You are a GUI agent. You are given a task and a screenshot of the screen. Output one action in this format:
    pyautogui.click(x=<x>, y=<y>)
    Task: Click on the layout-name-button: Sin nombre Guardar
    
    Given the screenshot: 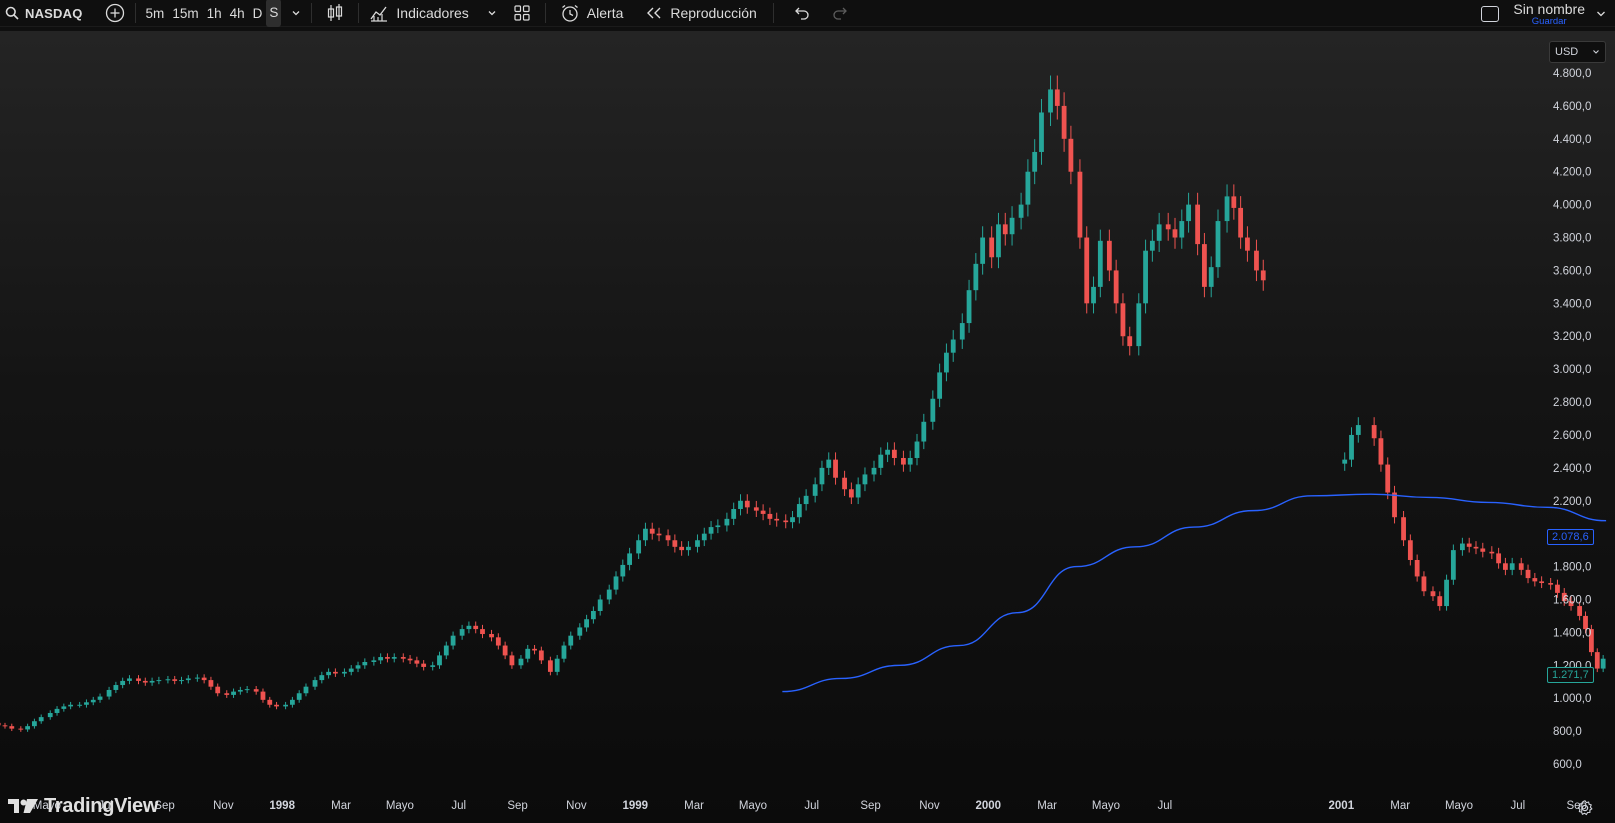 What is the action you would take?
    pyautogui.click(x=1549, y=14)
    